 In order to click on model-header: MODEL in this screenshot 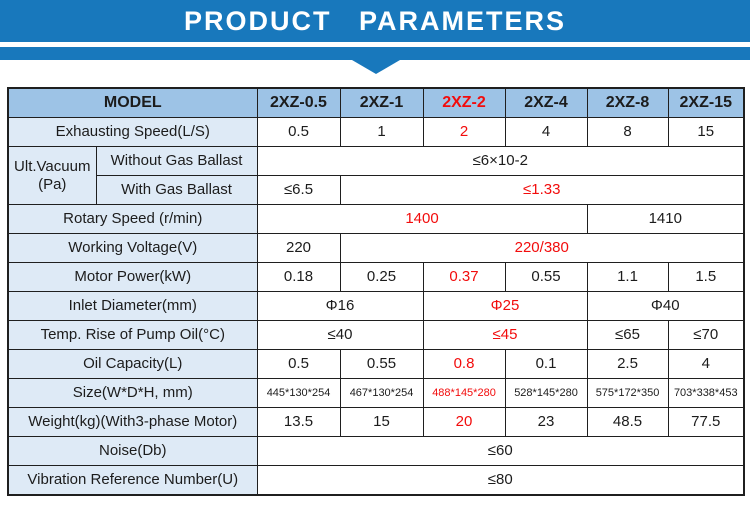, I will do `click(132, 102)`.